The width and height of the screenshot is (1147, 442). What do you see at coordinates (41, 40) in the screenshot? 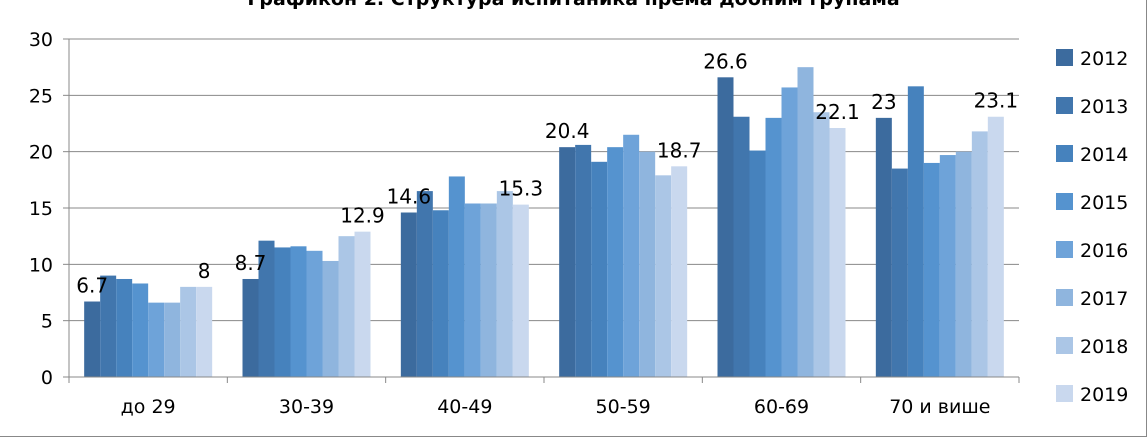
I see `y-tick-label: 30` at bounding box center [41, 40].